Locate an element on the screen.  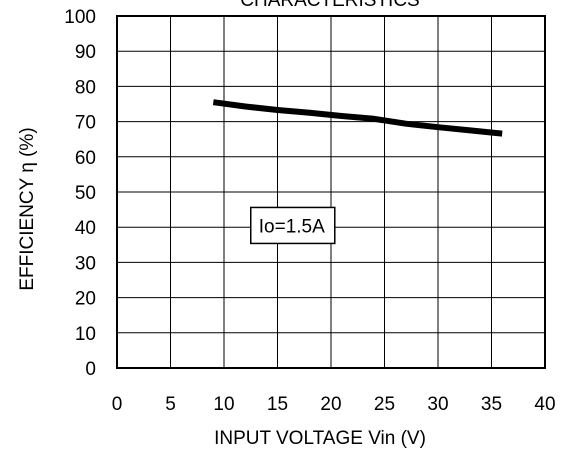
x-tick-label-10: 10 is located at coordinates (223, 404).